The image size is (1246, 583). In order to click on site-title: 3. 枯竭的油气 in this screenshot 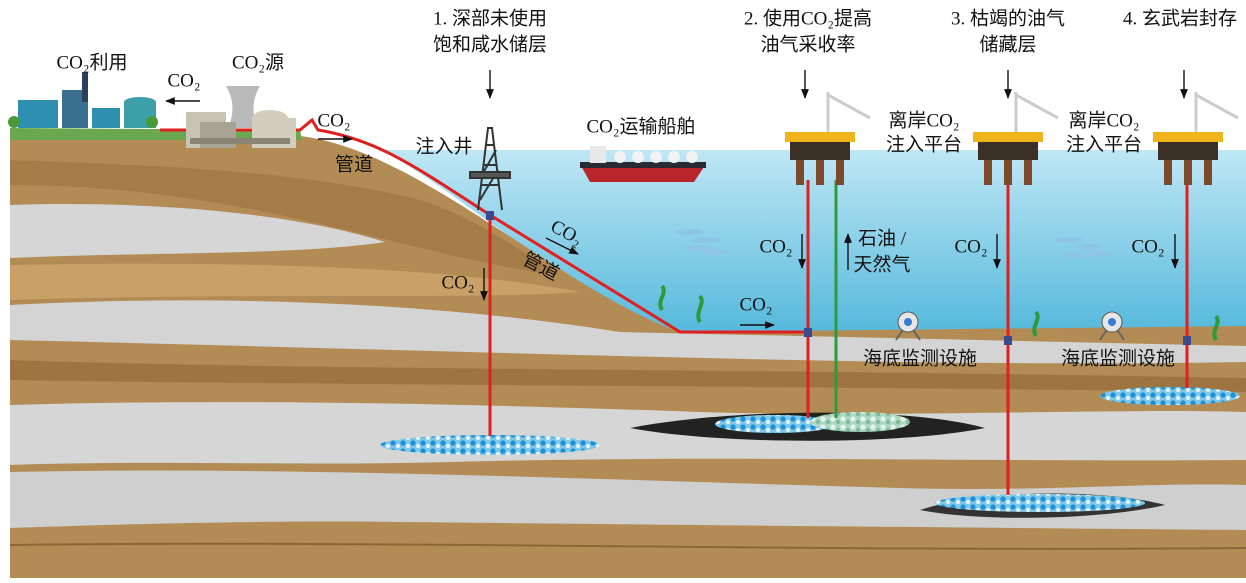, I will do `click(1008, 18)`.